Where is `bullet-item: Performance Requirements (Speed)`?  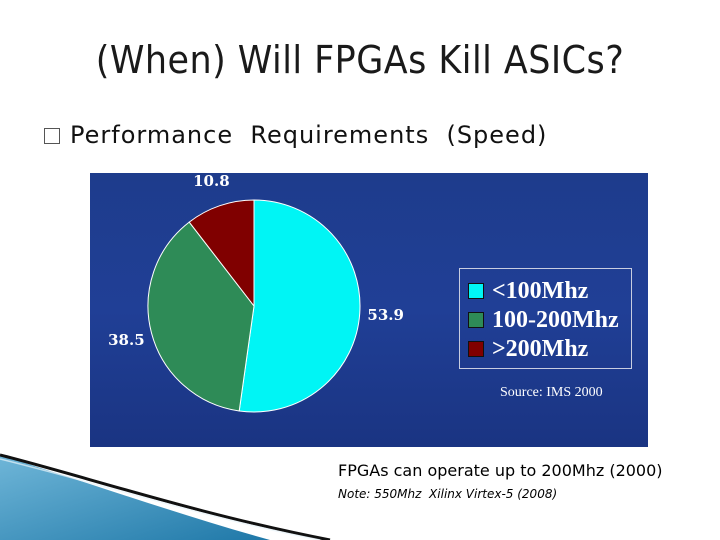
bullet-item: Performance Requirements (Speed) is located at coordinates (295, 135).